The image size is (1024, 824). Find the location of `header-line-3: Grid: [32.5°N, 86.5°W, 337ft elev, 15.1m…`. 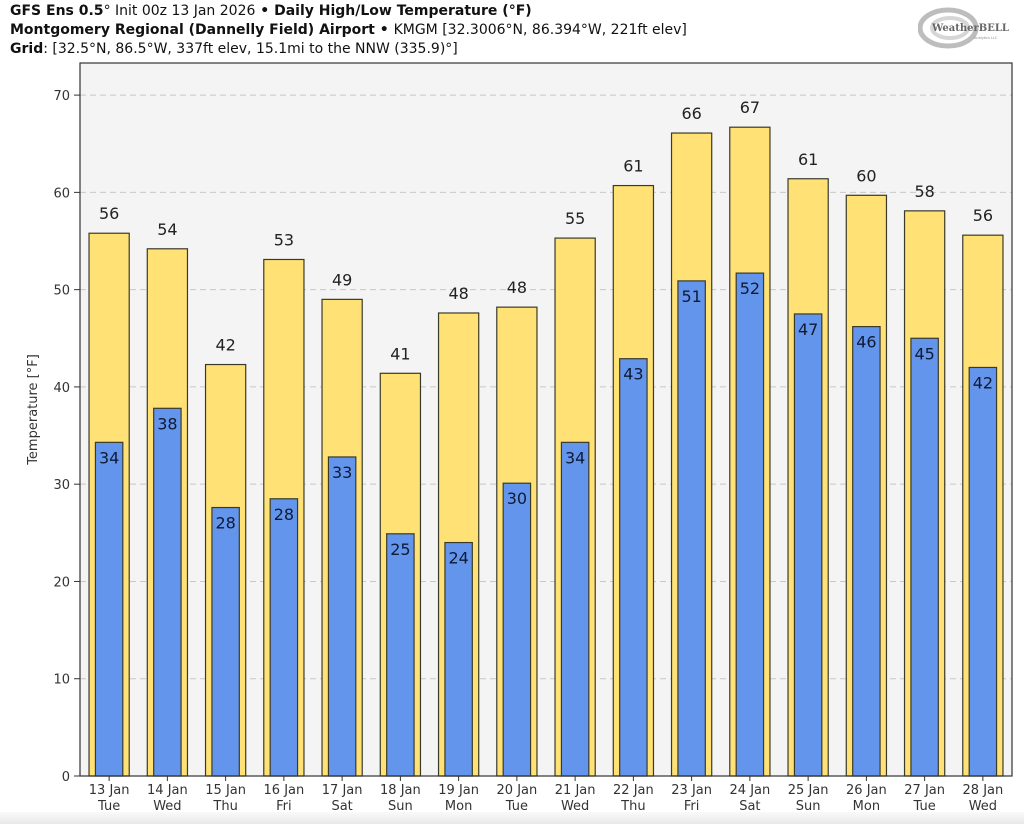

header-line-3: Grid: [32.5°N, 86.5°W, 337ft elev, 15.1m… is located at coordinates (348, 49).